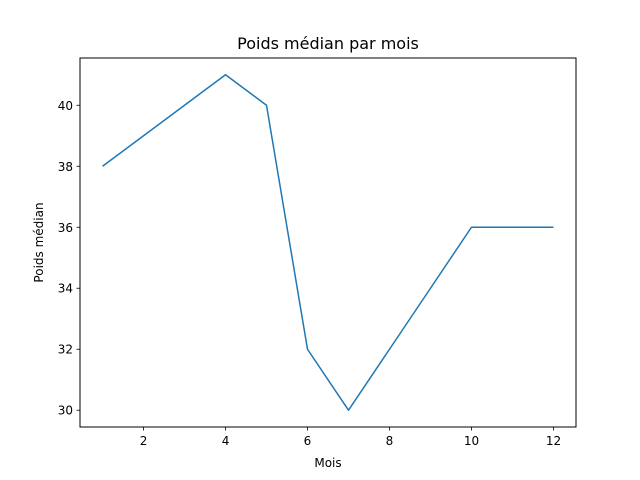  I want to click on y-tick-label: 40, so click(65, 106).